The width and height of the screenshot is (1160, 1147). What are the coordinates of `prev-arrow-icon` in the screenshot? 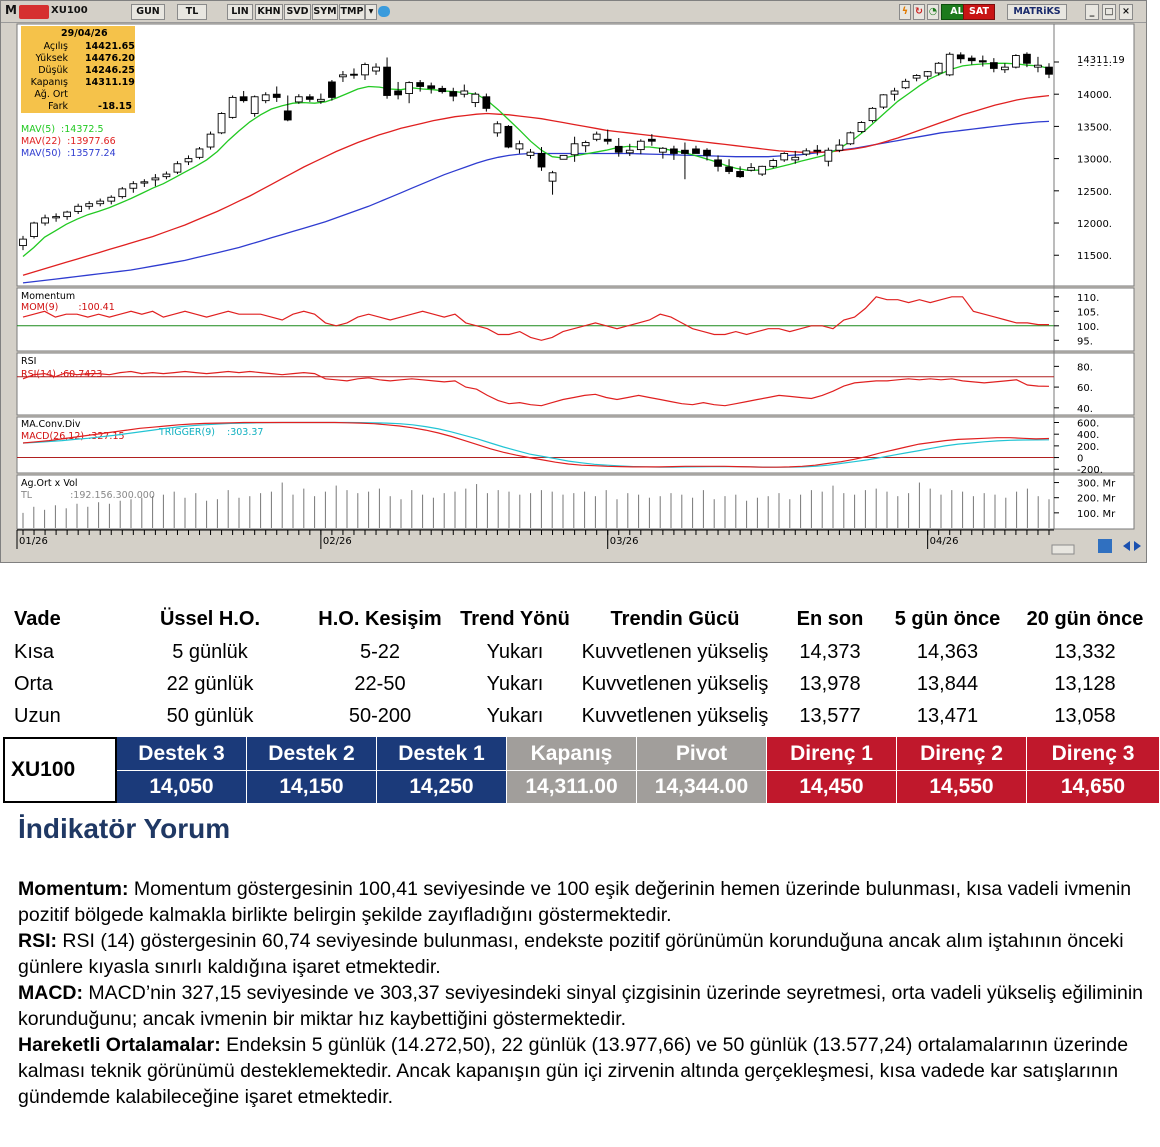 It's located at (1126, 546).